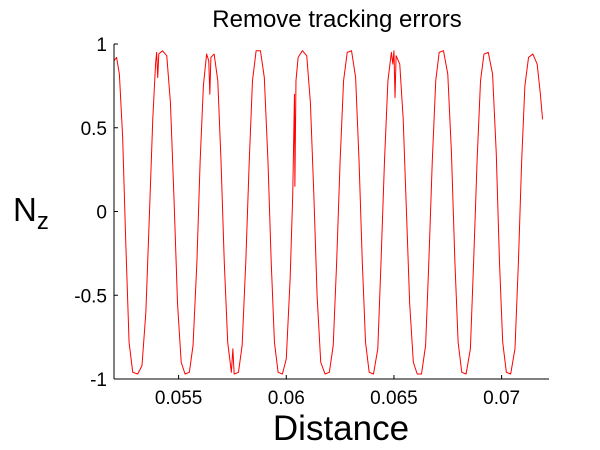 The width and height of the screenshot is (600, 450). Describe the element at coordinates (394, 398) in the screenshot. I see `x-tick-label: 0.065` at that location.